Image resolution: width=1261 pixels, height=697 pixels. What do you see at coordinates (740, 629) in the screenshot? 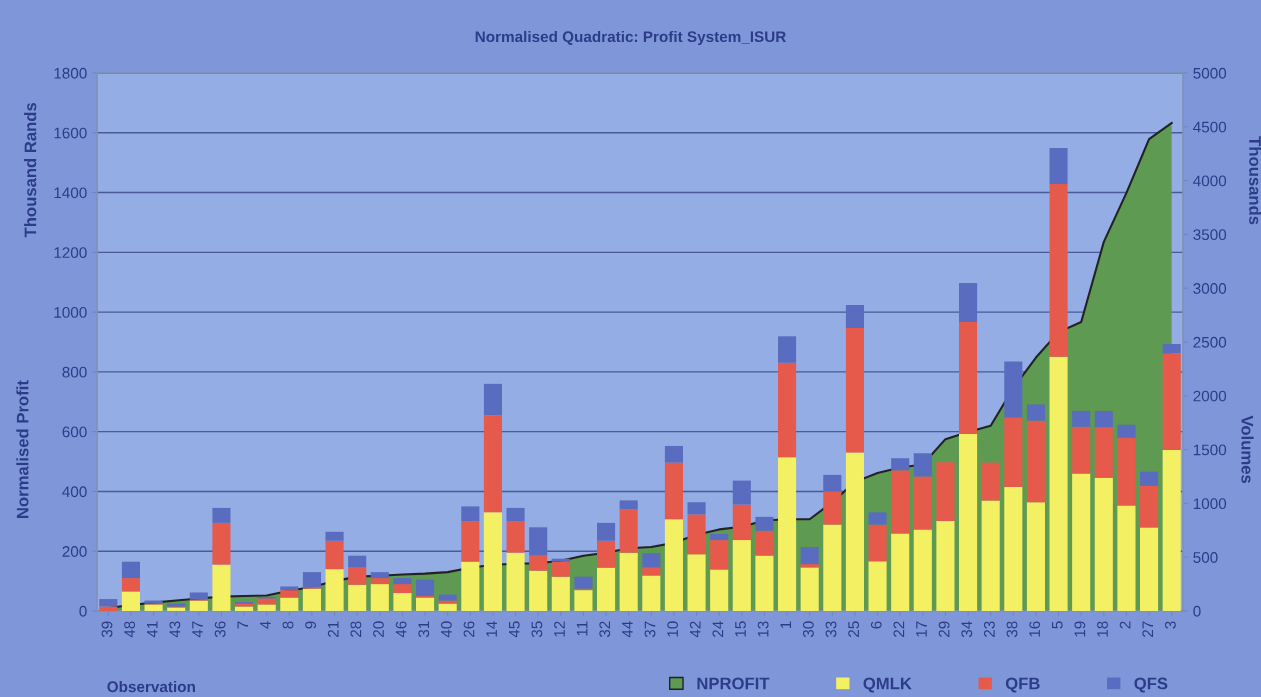
I see `x-tick-label: 15` at bounding box center [740, 629].